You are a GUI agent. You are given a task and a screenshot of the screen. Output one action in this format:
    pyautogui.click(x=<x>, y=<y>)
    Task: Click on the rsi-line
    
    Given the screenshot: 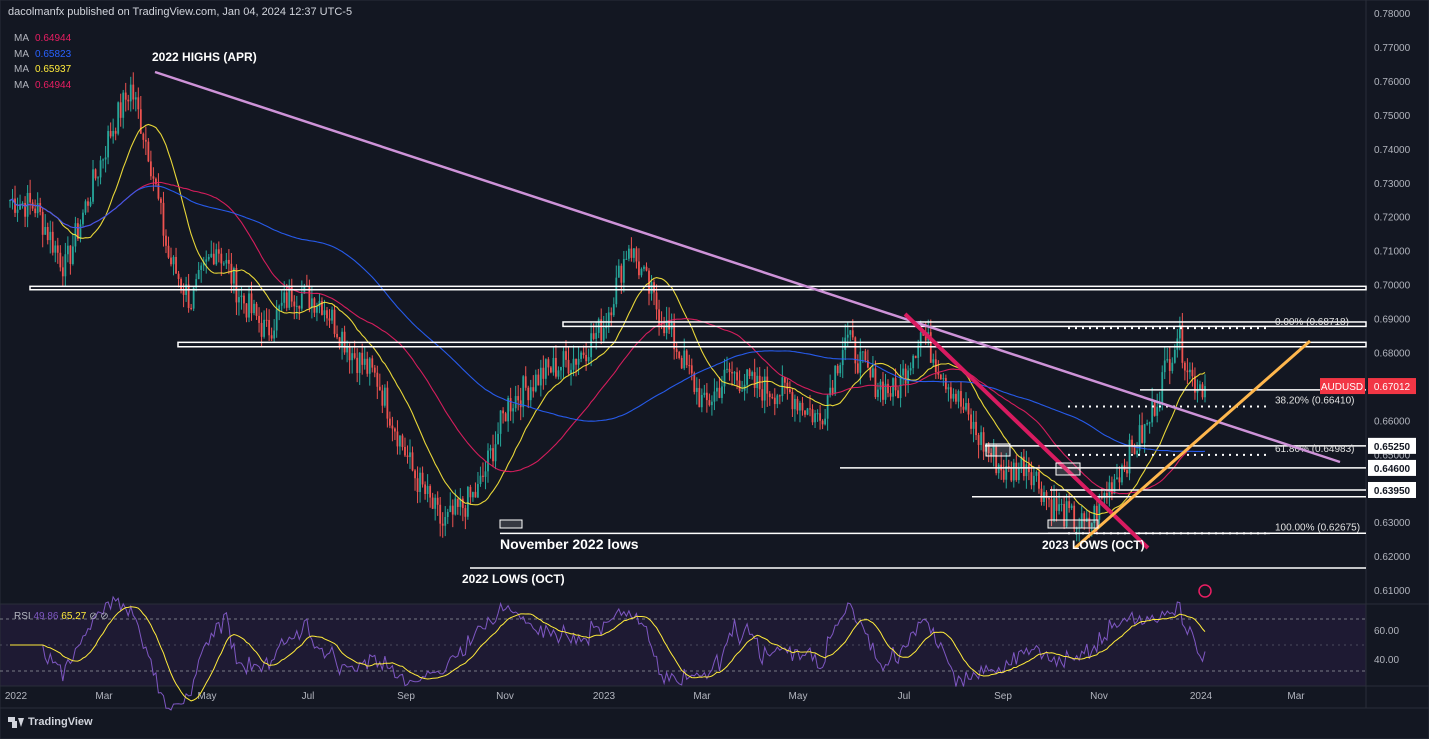 What is the action you would take?
    pyautogui.click(x=608, y=653)
    